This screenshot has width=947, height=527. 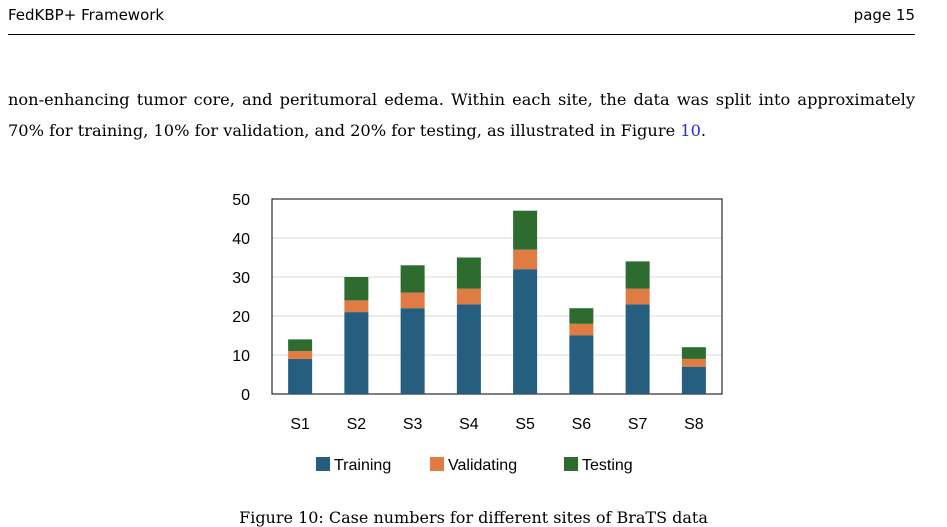 I want to click on legend-label-validating: Validating, so click(x=482, y=465).